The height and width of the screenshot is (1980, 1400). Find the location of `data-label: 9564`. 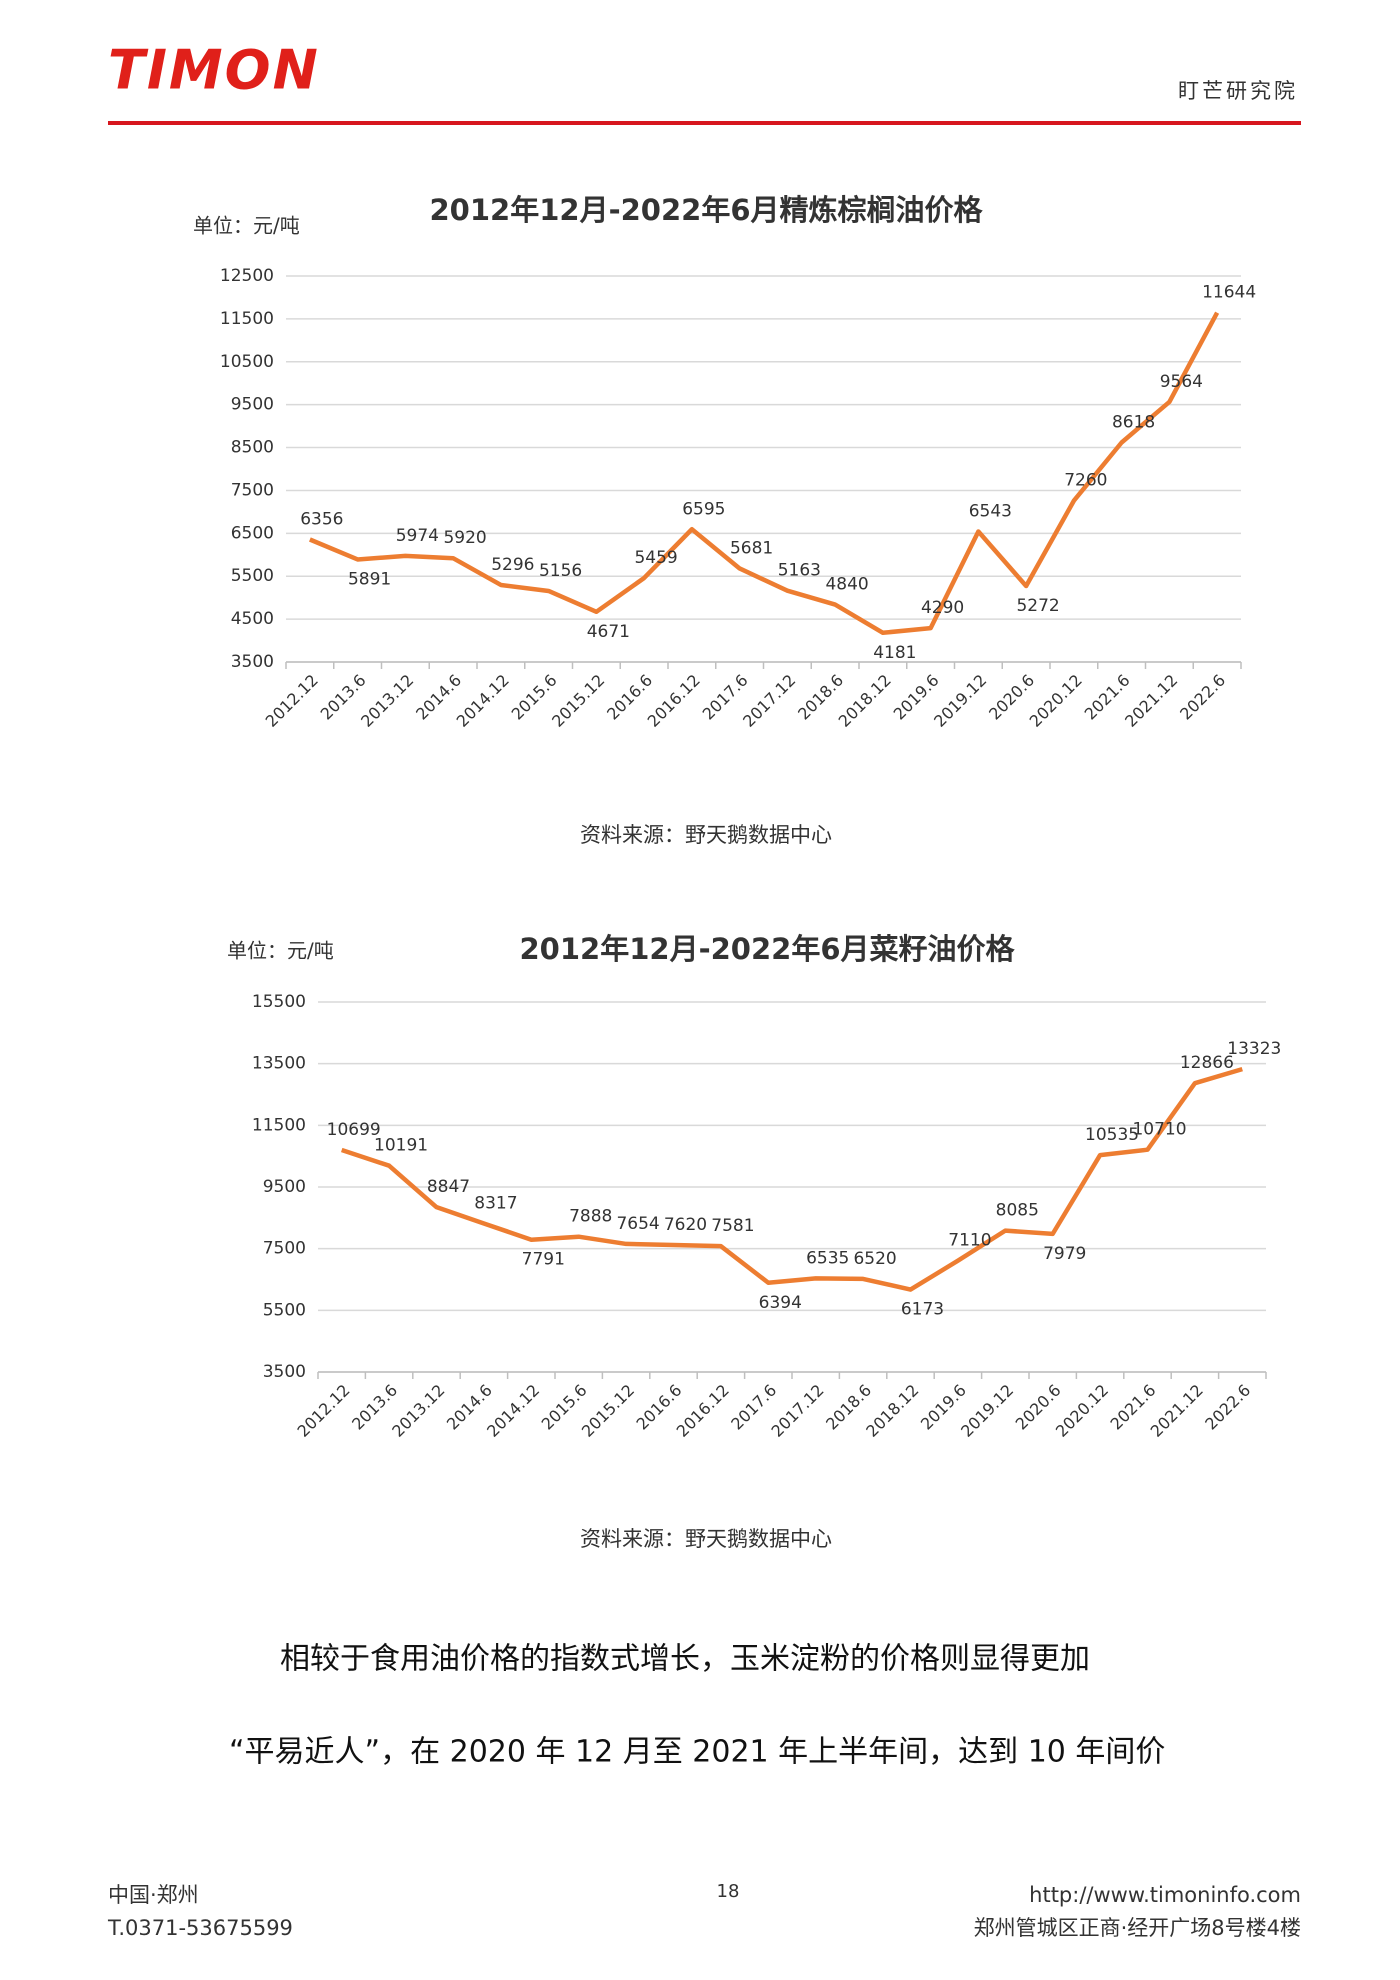

data-label: 9564 is located at coordinates (1181, 382).